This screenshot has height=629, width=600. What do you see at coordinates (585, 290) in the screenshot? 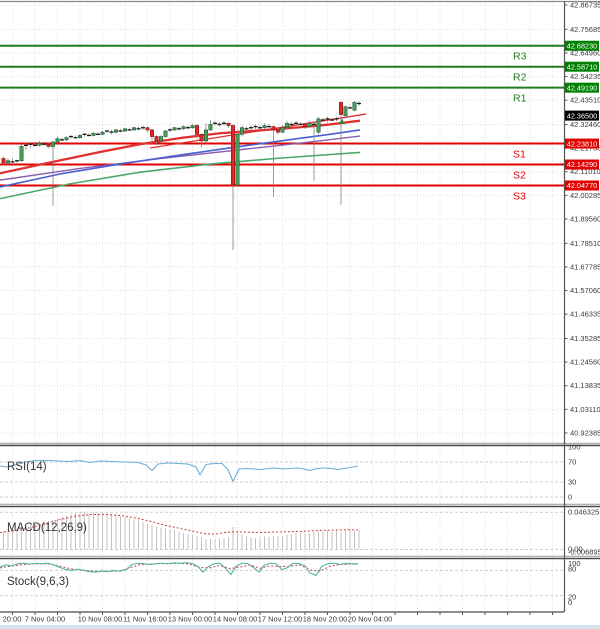
I see `price-tick-label: 41.57060` at bounding box center [585, 290].